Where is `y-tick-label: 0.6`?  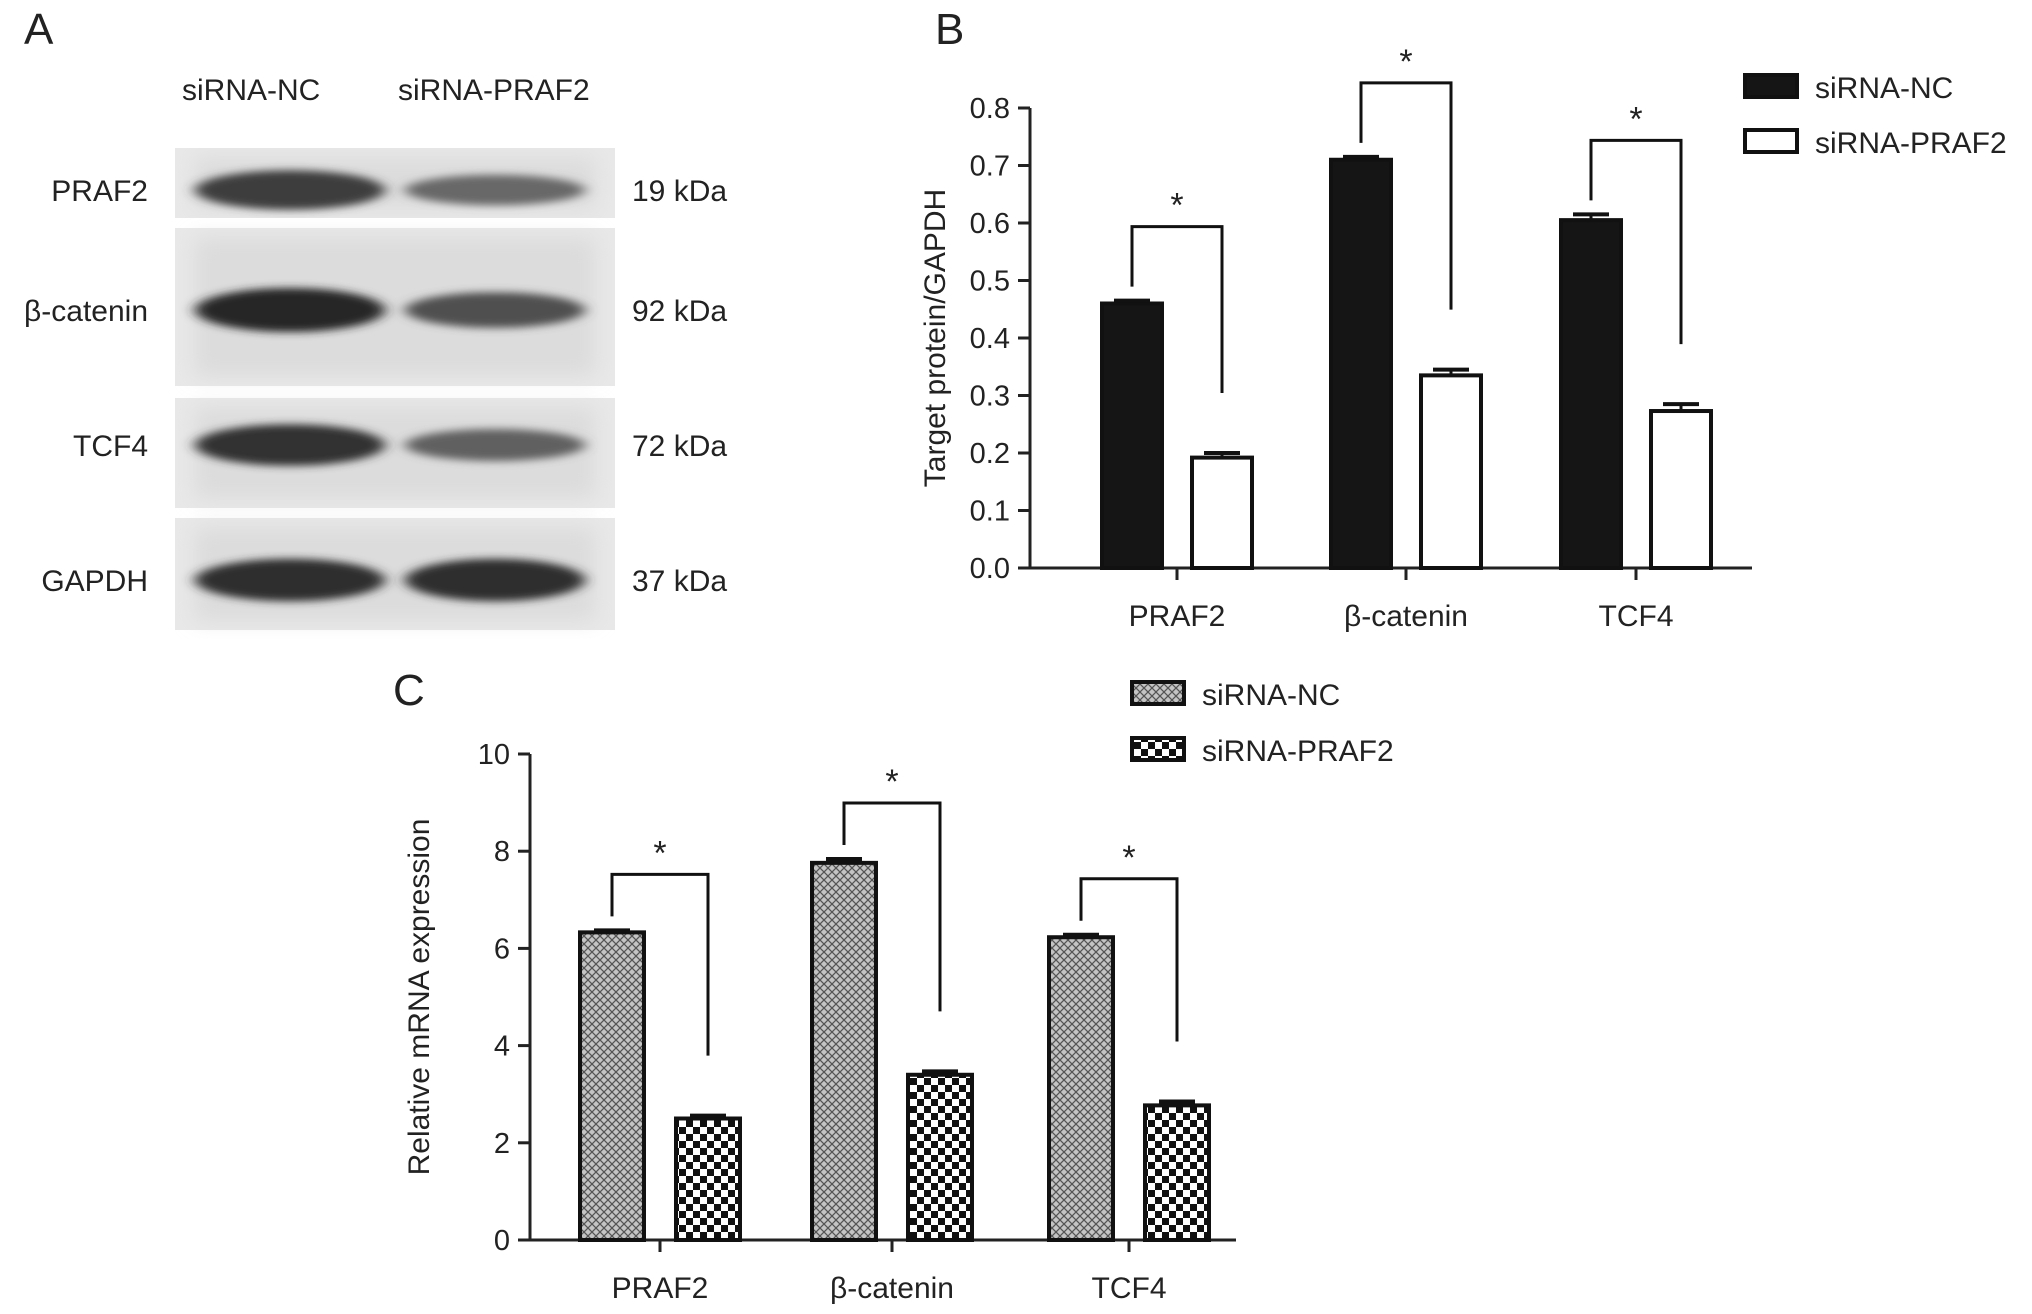
y-tick-label: 0.6 is located at coordinates (990, 224).